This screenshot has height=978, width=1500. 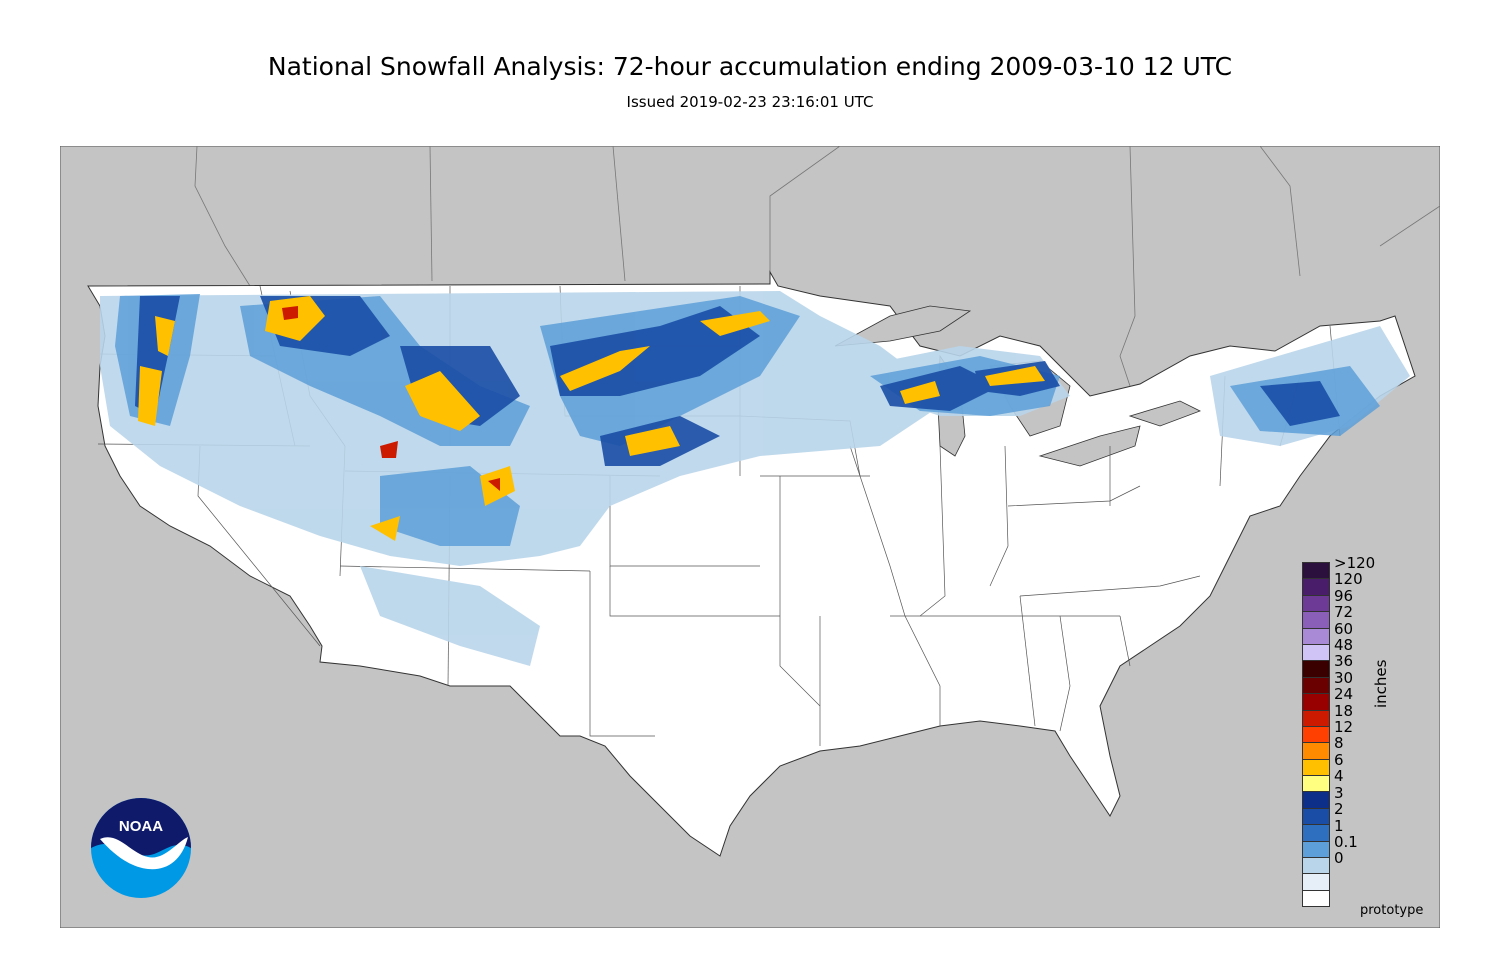 I want to click on prototype-watermark: prototype, so click(x=1392, y=910).